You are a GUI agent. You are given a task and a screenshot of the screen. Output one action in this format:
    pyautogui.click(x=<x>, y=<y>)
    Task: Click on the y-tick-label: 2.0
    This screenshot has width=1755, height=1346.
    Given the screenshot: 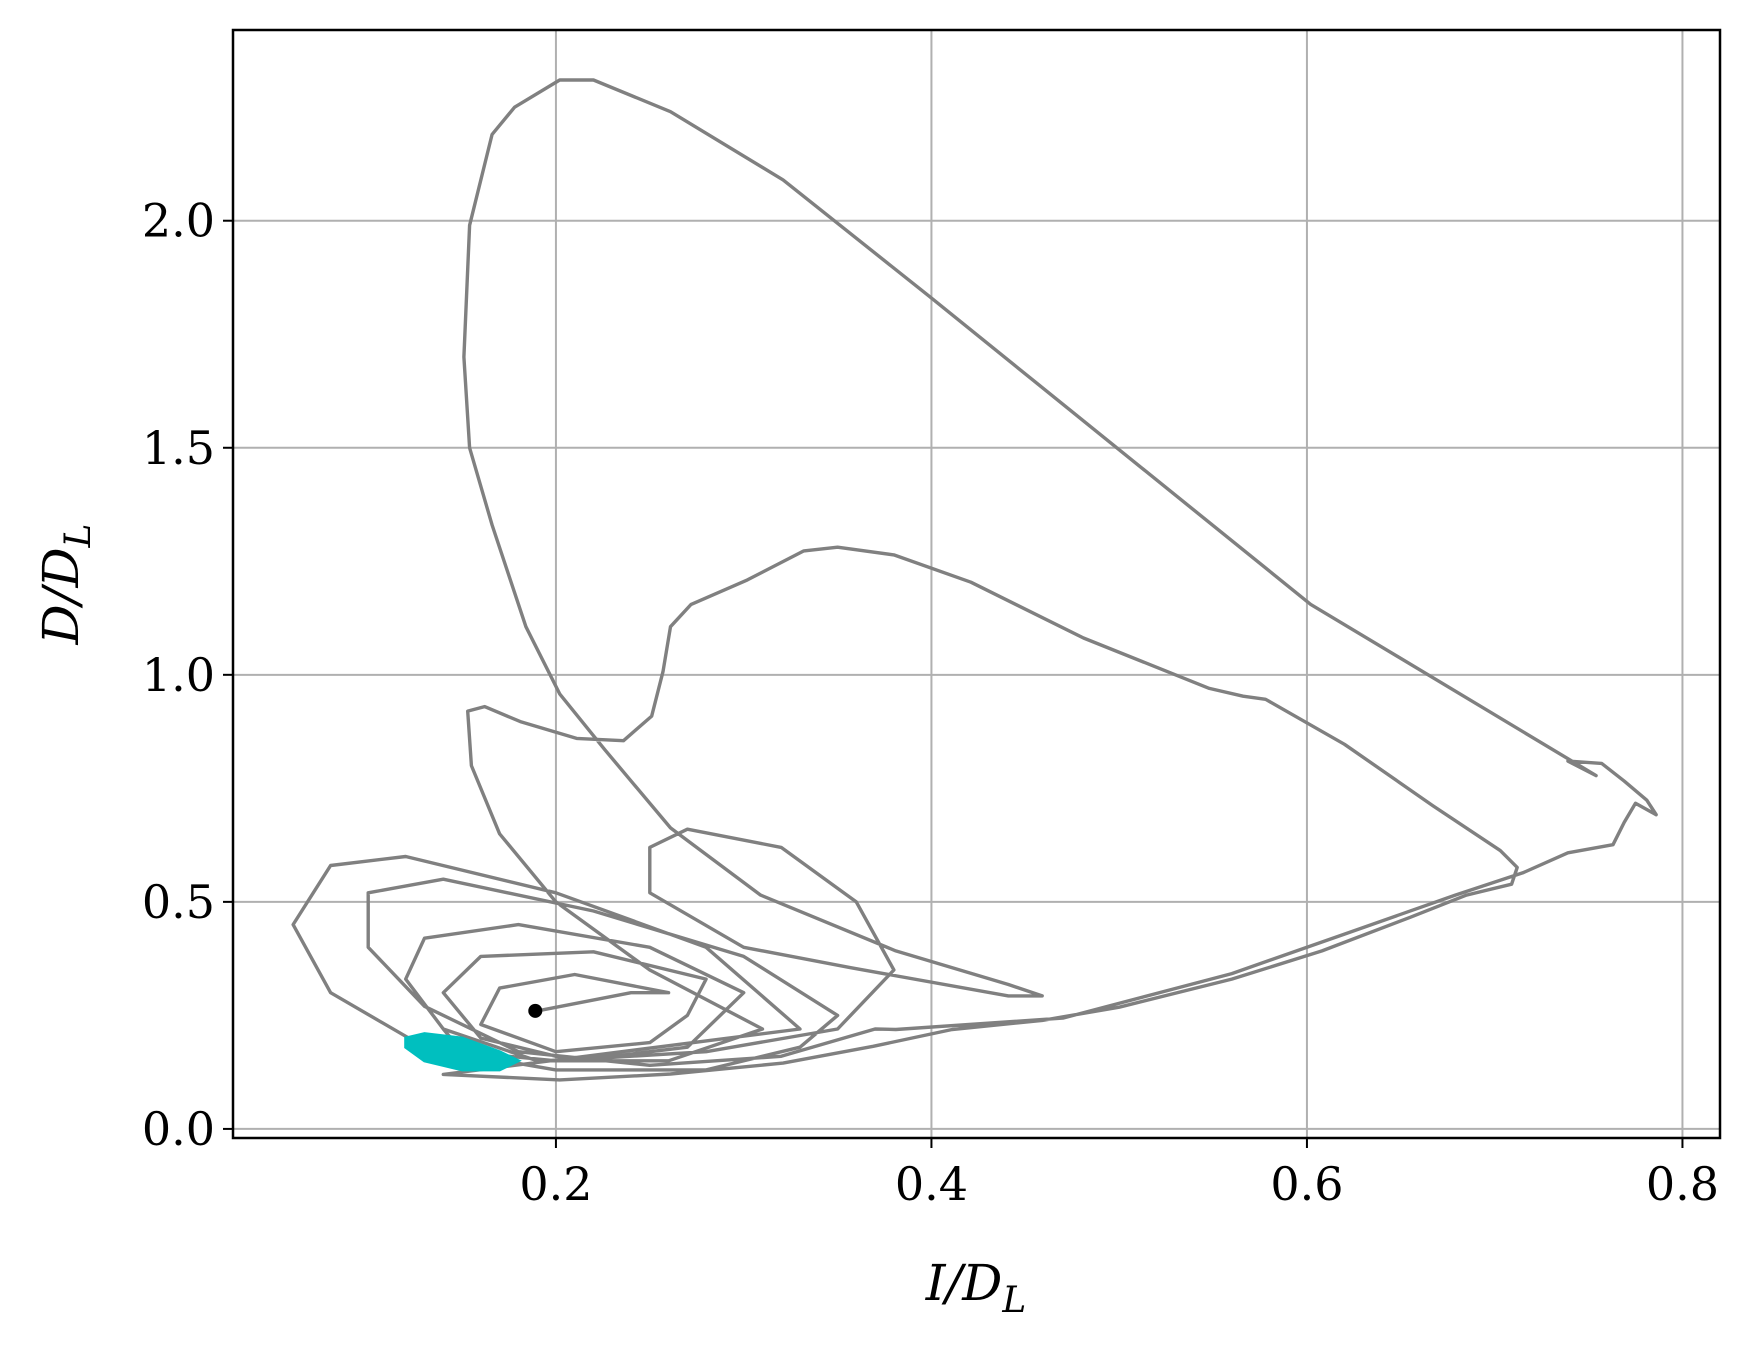 What is the action you would take?
    pyautogui.click(x=178, y=221)
    